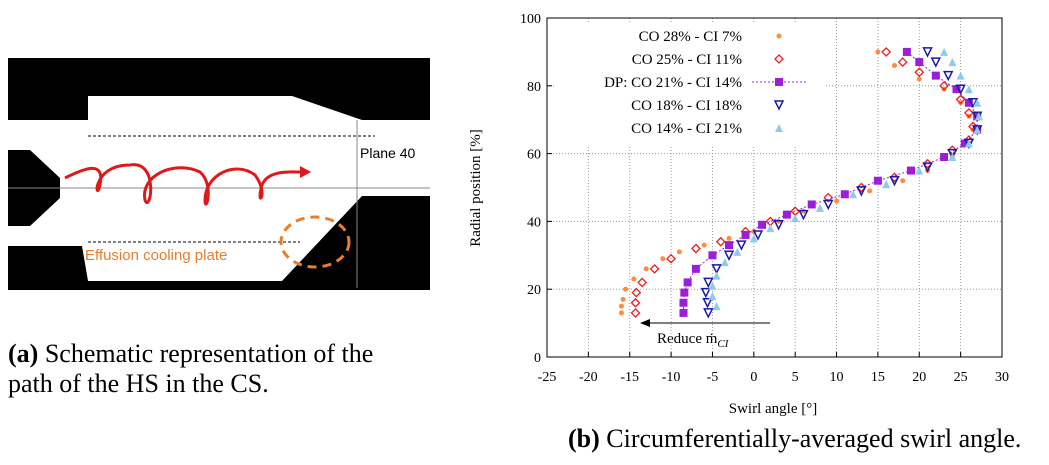 This screenshot has height=465, width=1049. I want to click on y-tick-label: 0, so click(537, 358).